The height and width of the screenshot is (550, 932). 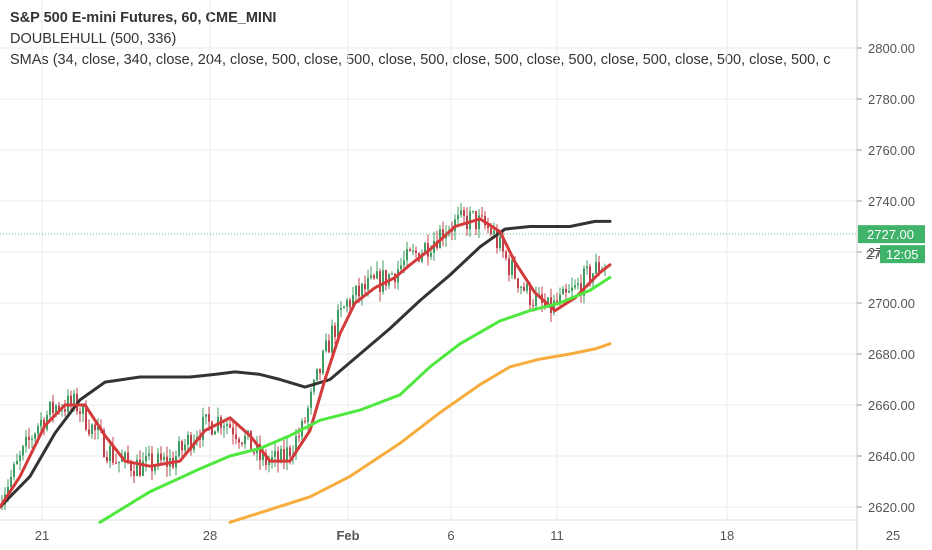 I want to click on x-tick-label: 28, so click(x=210, y=535).